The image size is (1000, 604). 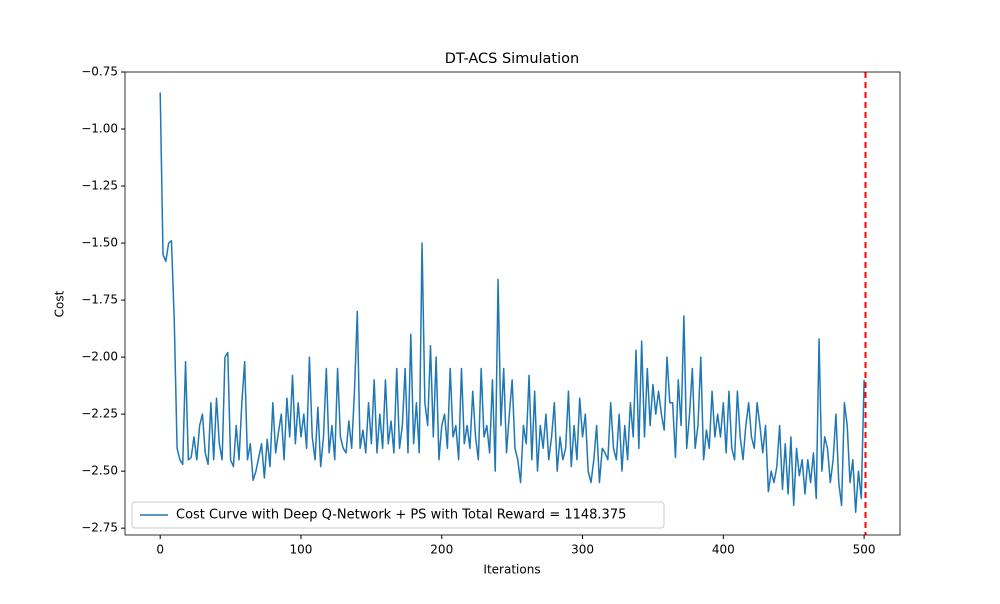 I want to click on y-axis-label: Cost, so click(x=60, y=303).